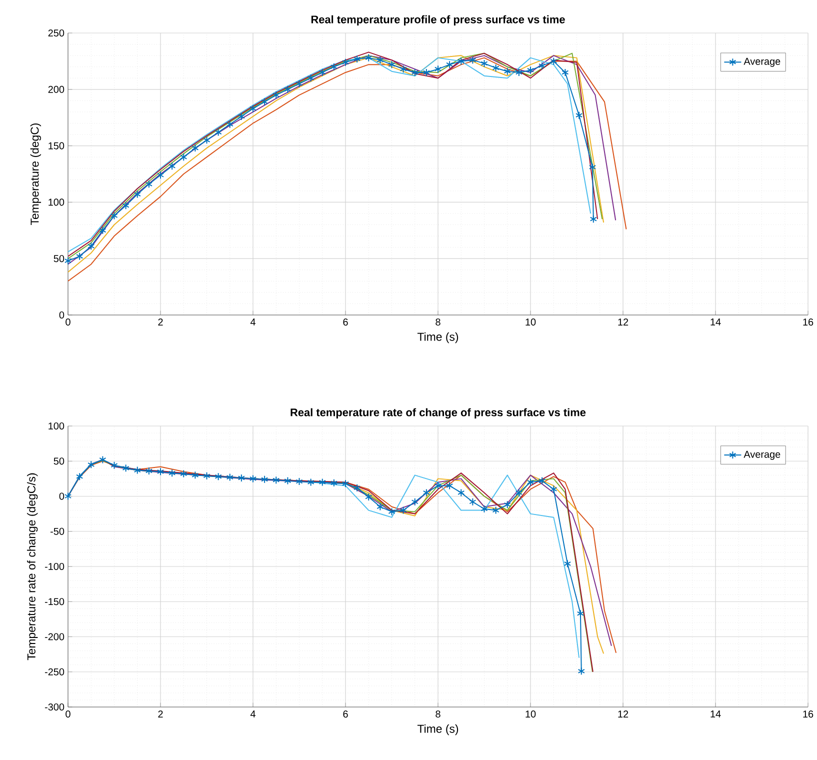  I want to click on x-tick-label: 14, so click(715, 714).